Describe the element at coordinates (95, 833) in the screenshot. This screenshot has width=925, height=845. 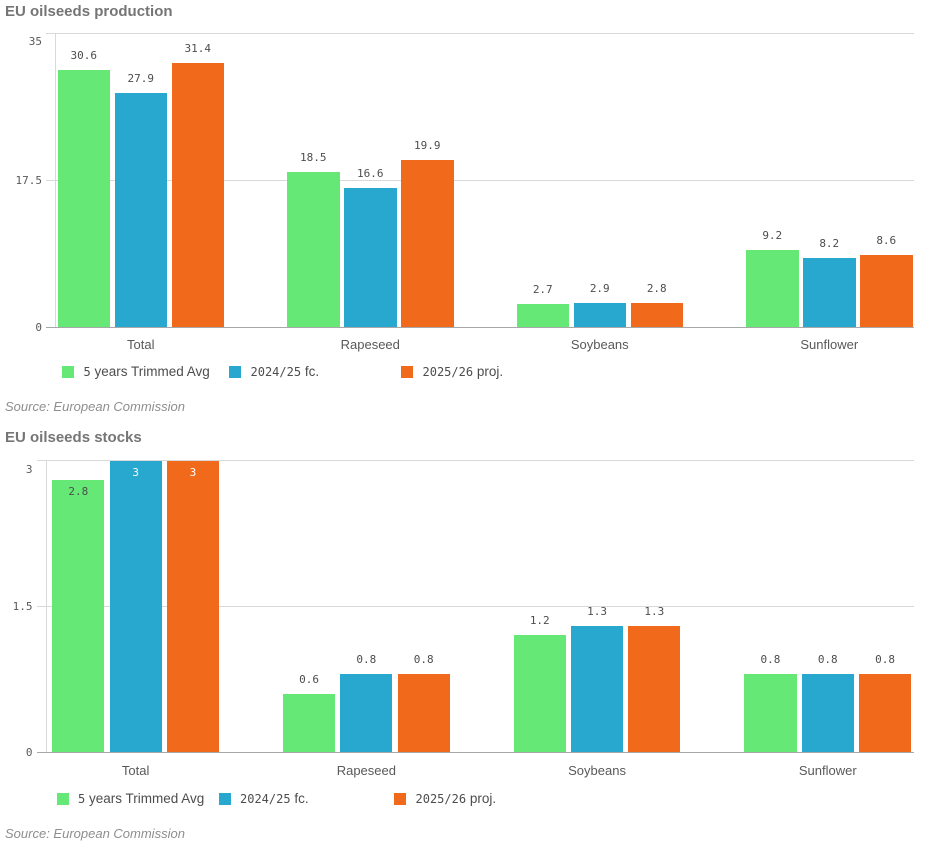
I see `source-note-stocks: Source: European Commission` at that location.